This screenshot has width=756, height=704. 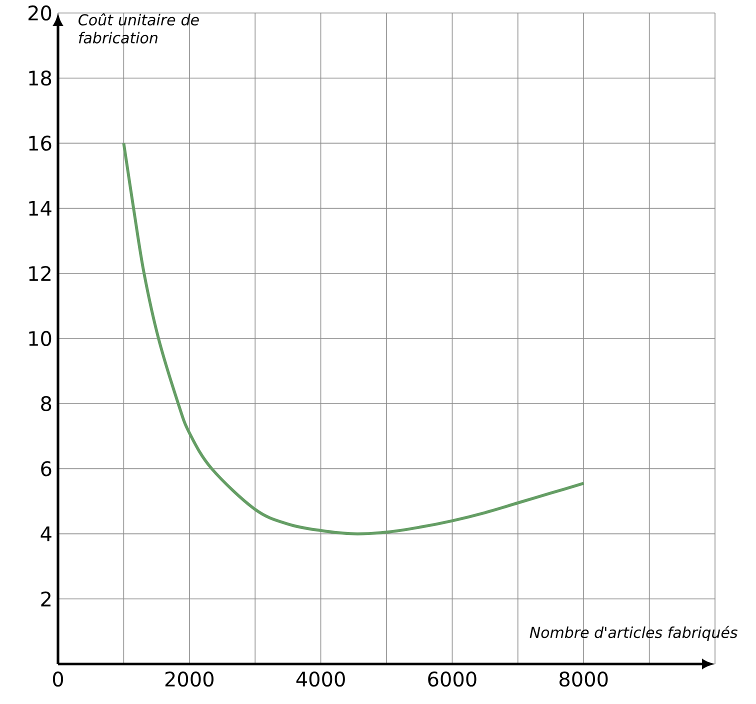 I want to click on y-tick-label: 20, so click(x=40, y=13).